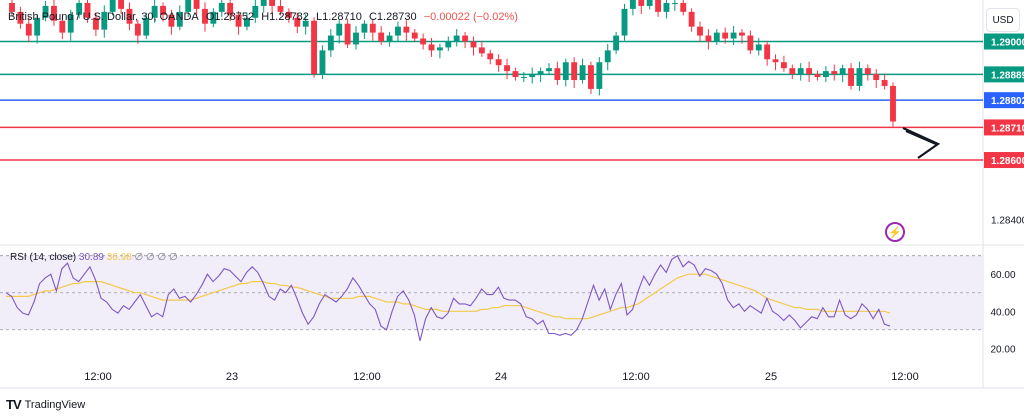 The width and height of the screenshot is (1024, 417). I want to click on rsi-title: RSI (14, close), so click(43, 257).